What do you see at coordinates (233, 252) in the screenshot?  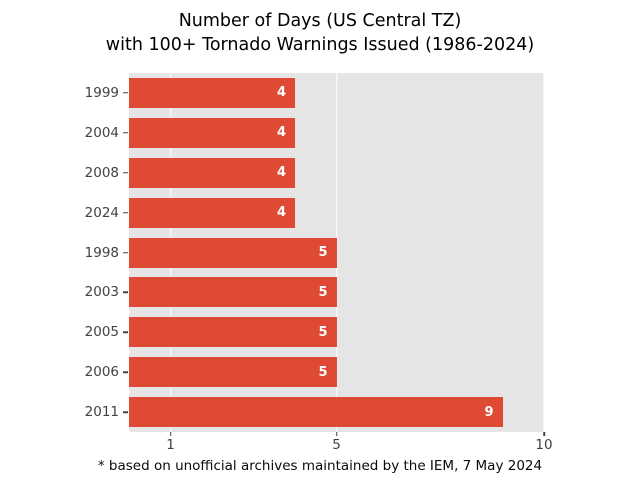 I see `bar-1998: 5` at bounding box center [233, 252].